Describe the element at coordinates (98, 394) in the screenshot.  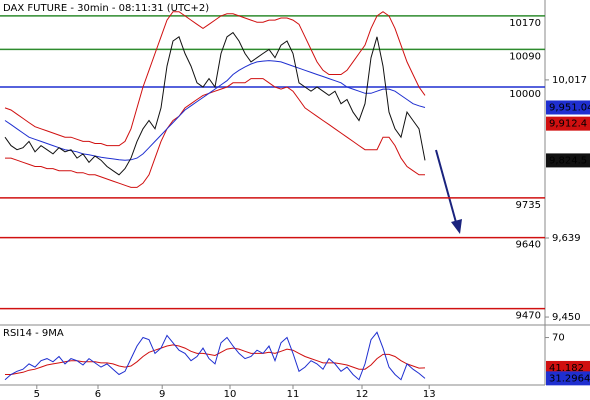
I see `x-tick-label: 6` at that location.